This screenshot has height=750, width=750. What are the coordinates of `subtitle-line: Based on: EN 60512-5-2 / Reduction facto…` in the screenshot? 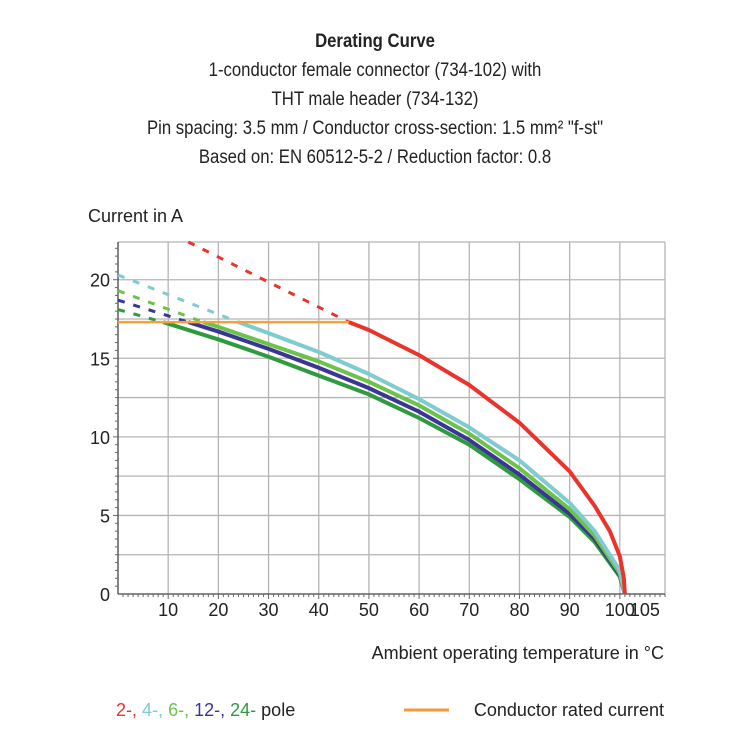 It's located at (375, 157).